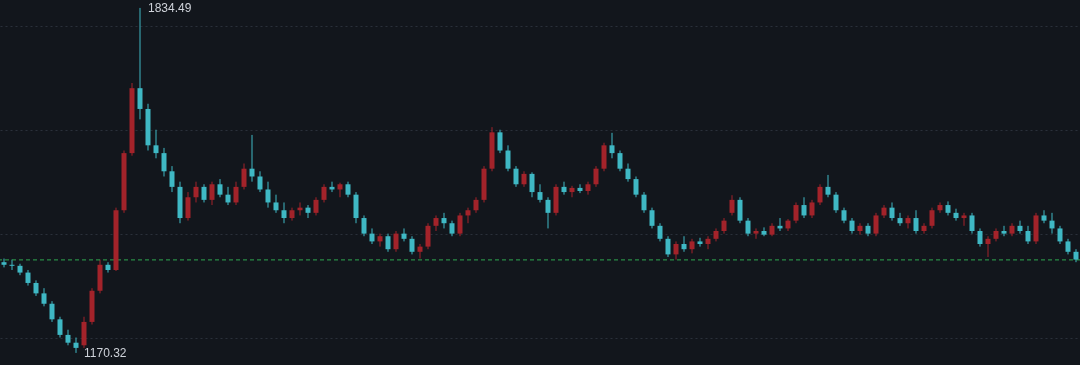 This screenshot has height=365, width=1080. What do you see at coordinates (170, 7) in the screenshot?
I see `annotation: 1834.49` at bounding box center [170, 7].